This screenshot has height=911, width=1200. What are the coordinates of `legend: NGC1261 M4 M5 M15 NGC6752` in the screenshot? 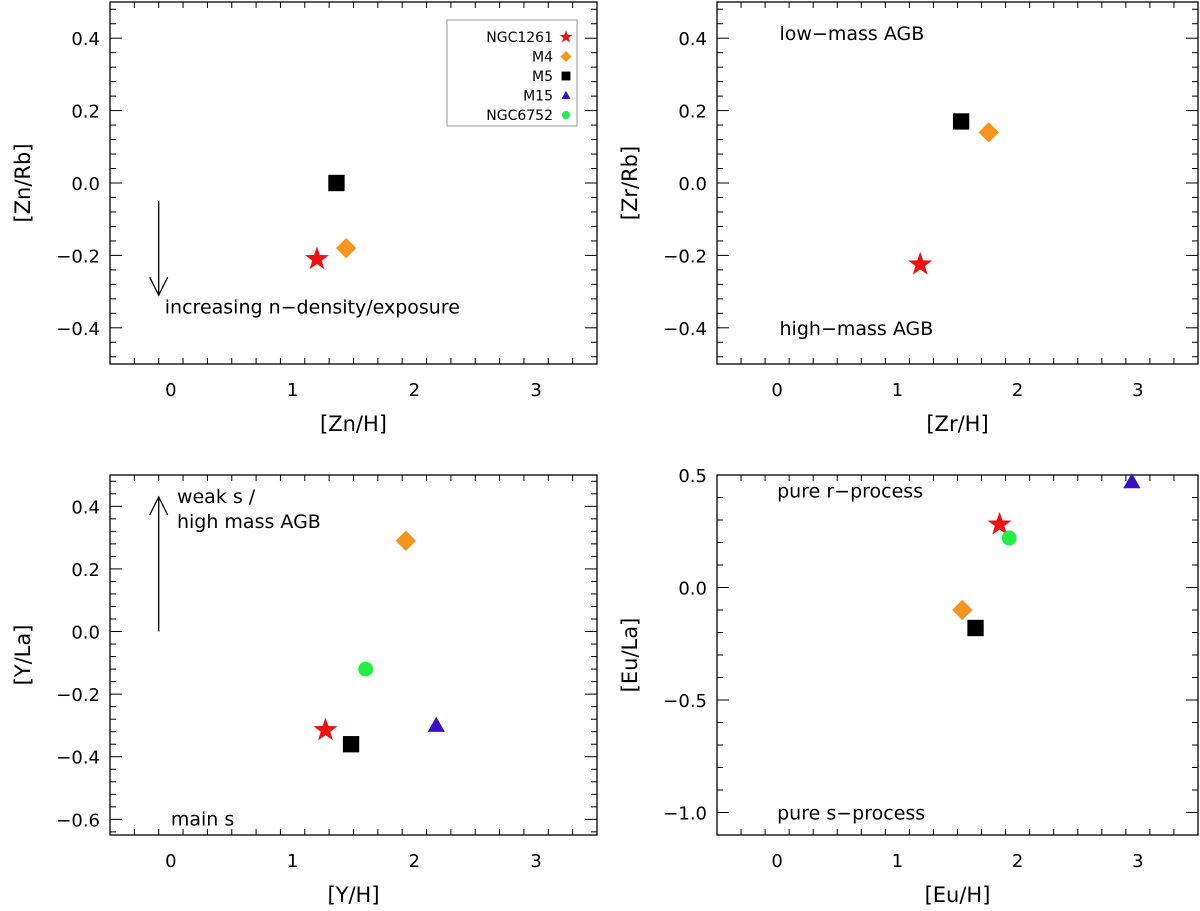 It's located at (512, 73).